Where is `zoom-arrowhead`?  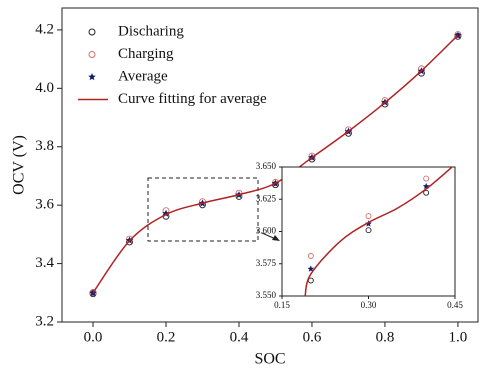 zoom-arrowhead is located at coordinates (276, 238).